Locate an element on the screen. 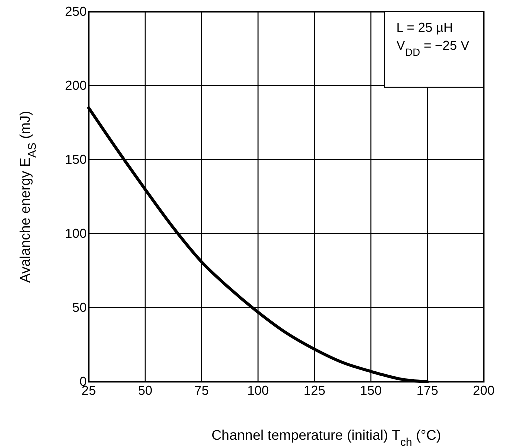 The height and width of the screenshot is (448, 516). annotation: L = 25 µH is located at coordinates (425, 27).